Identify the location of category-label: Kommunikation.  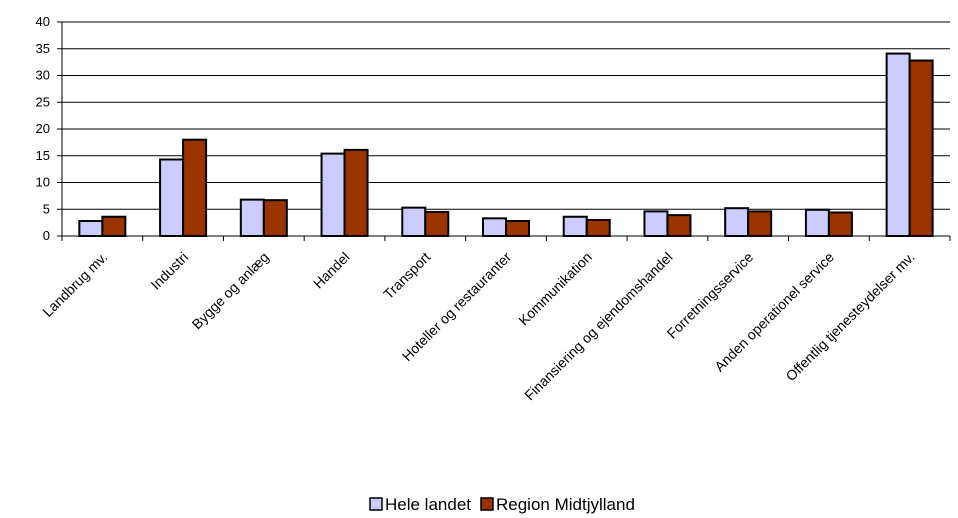
(555, 289).